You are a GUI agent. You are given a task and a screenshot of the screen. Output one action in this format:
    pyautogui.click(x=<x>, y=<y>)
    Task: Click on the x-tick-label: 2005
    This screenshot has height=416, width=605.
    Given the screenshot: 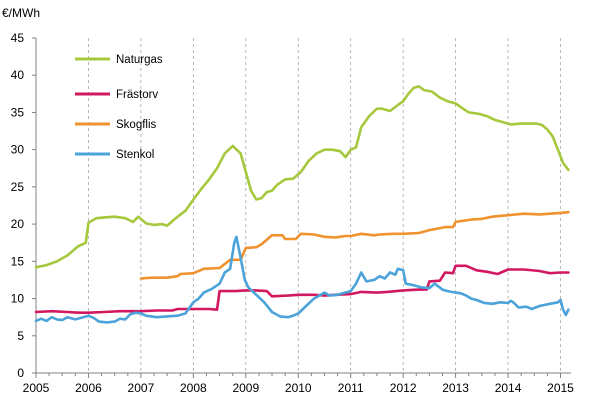 What is the action you would take?
    pyautogui.click(x=36, y=388)
    